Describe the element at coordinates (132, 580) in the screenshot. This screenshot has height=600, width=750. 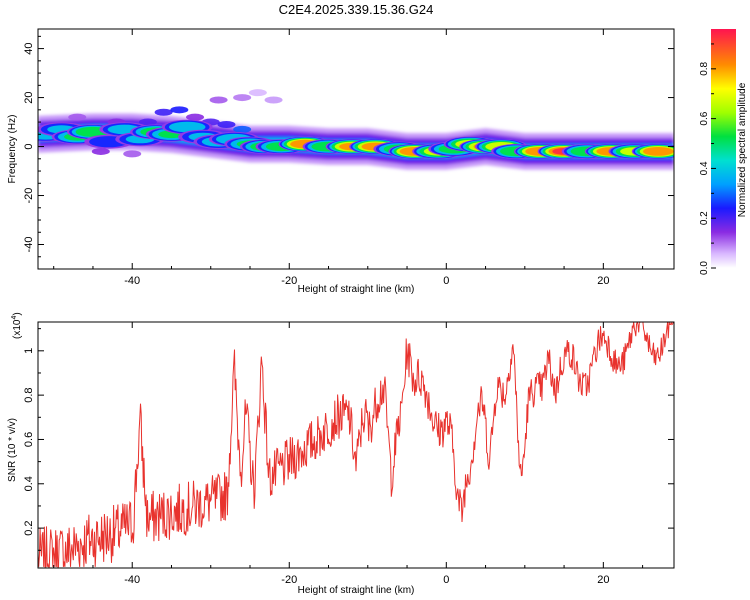
I see `snr-xtick-label: -40` at that location.